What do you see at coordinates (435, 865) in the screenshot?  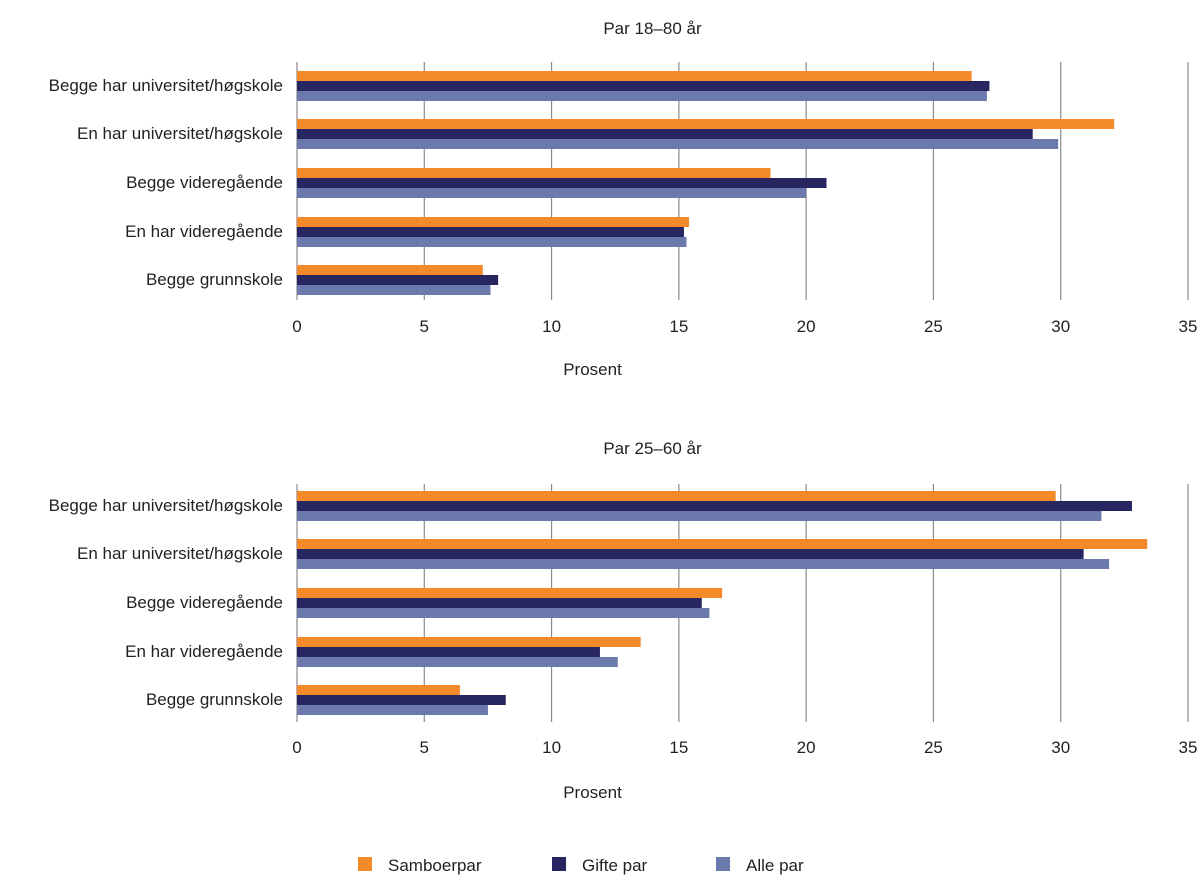 I see `legend-label: Samboerpar` at bounding box center [435, 865].